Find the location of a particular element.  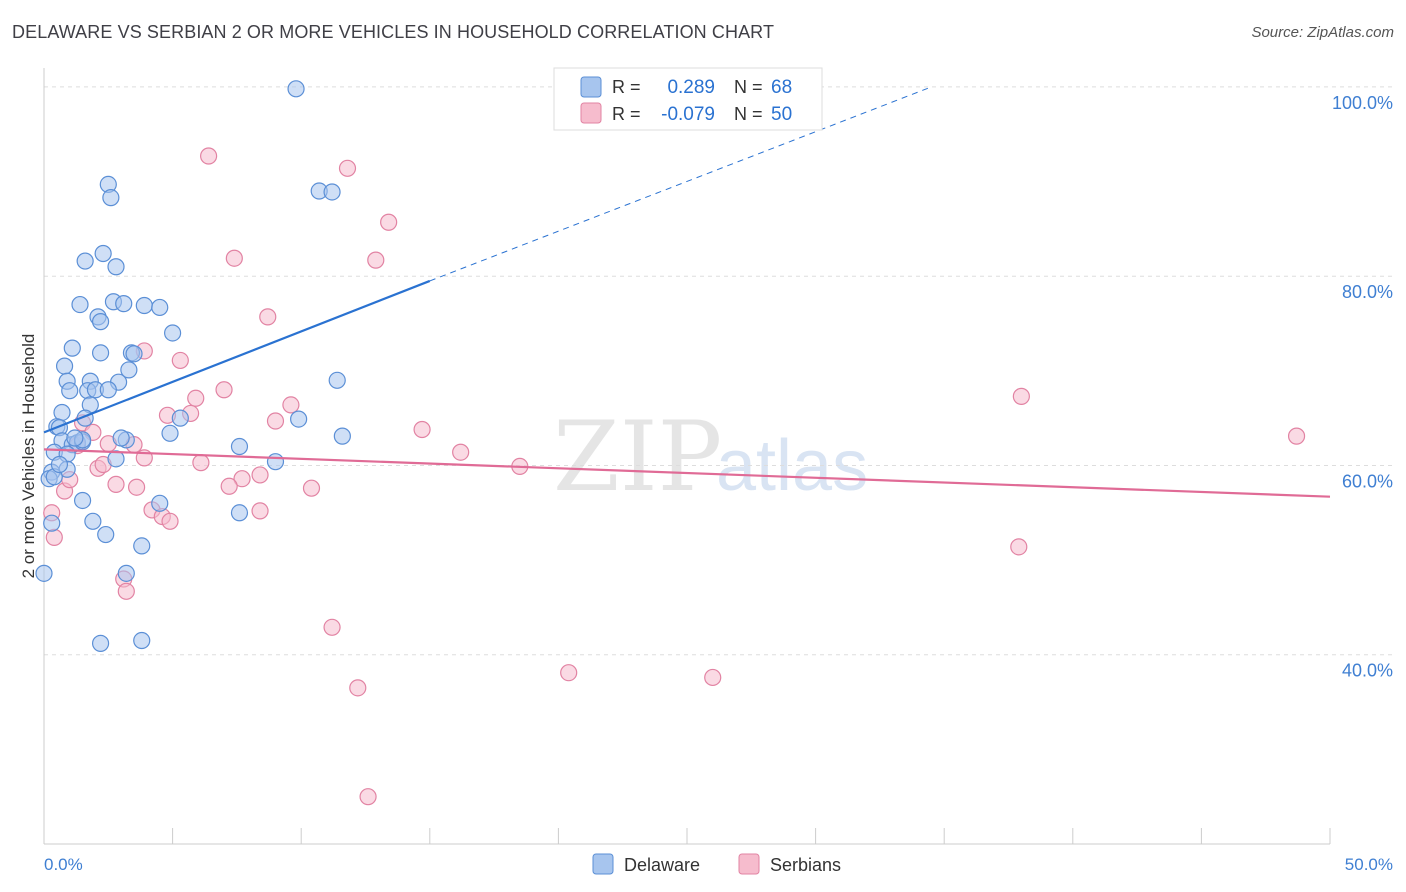

bottom-legend-swatch-serbians is located at coordinates (749, 864).